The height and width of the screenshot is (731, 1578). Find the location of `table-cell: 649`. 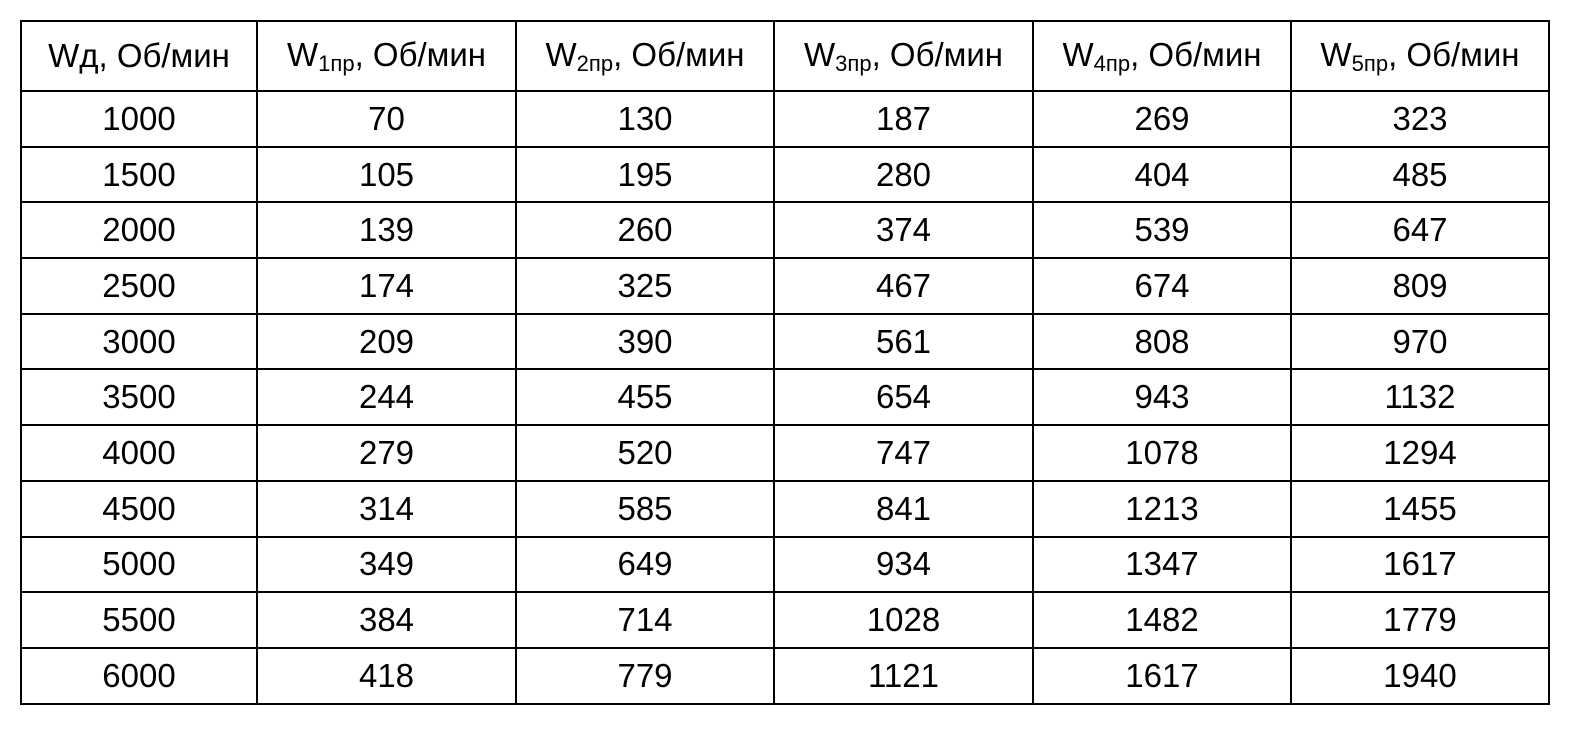

table-cell: 649 is located at coordinates (645, 564).